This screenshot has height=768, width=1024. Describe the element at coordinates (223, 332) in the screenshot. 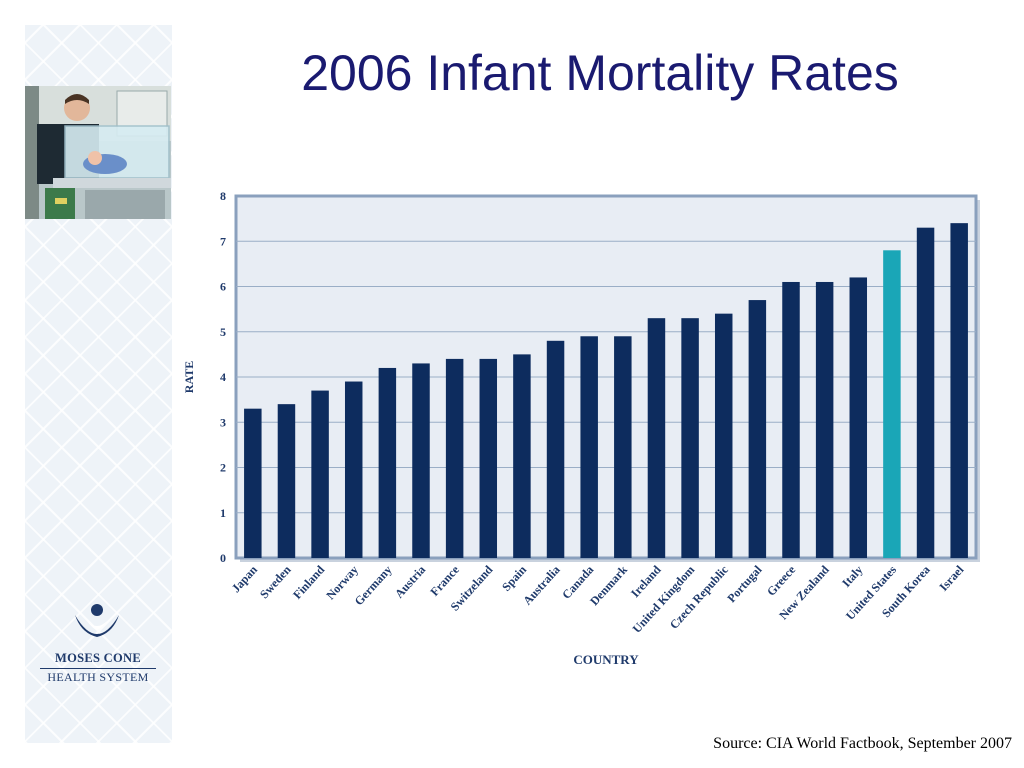

I see `y-tick-label: 5` at that location.